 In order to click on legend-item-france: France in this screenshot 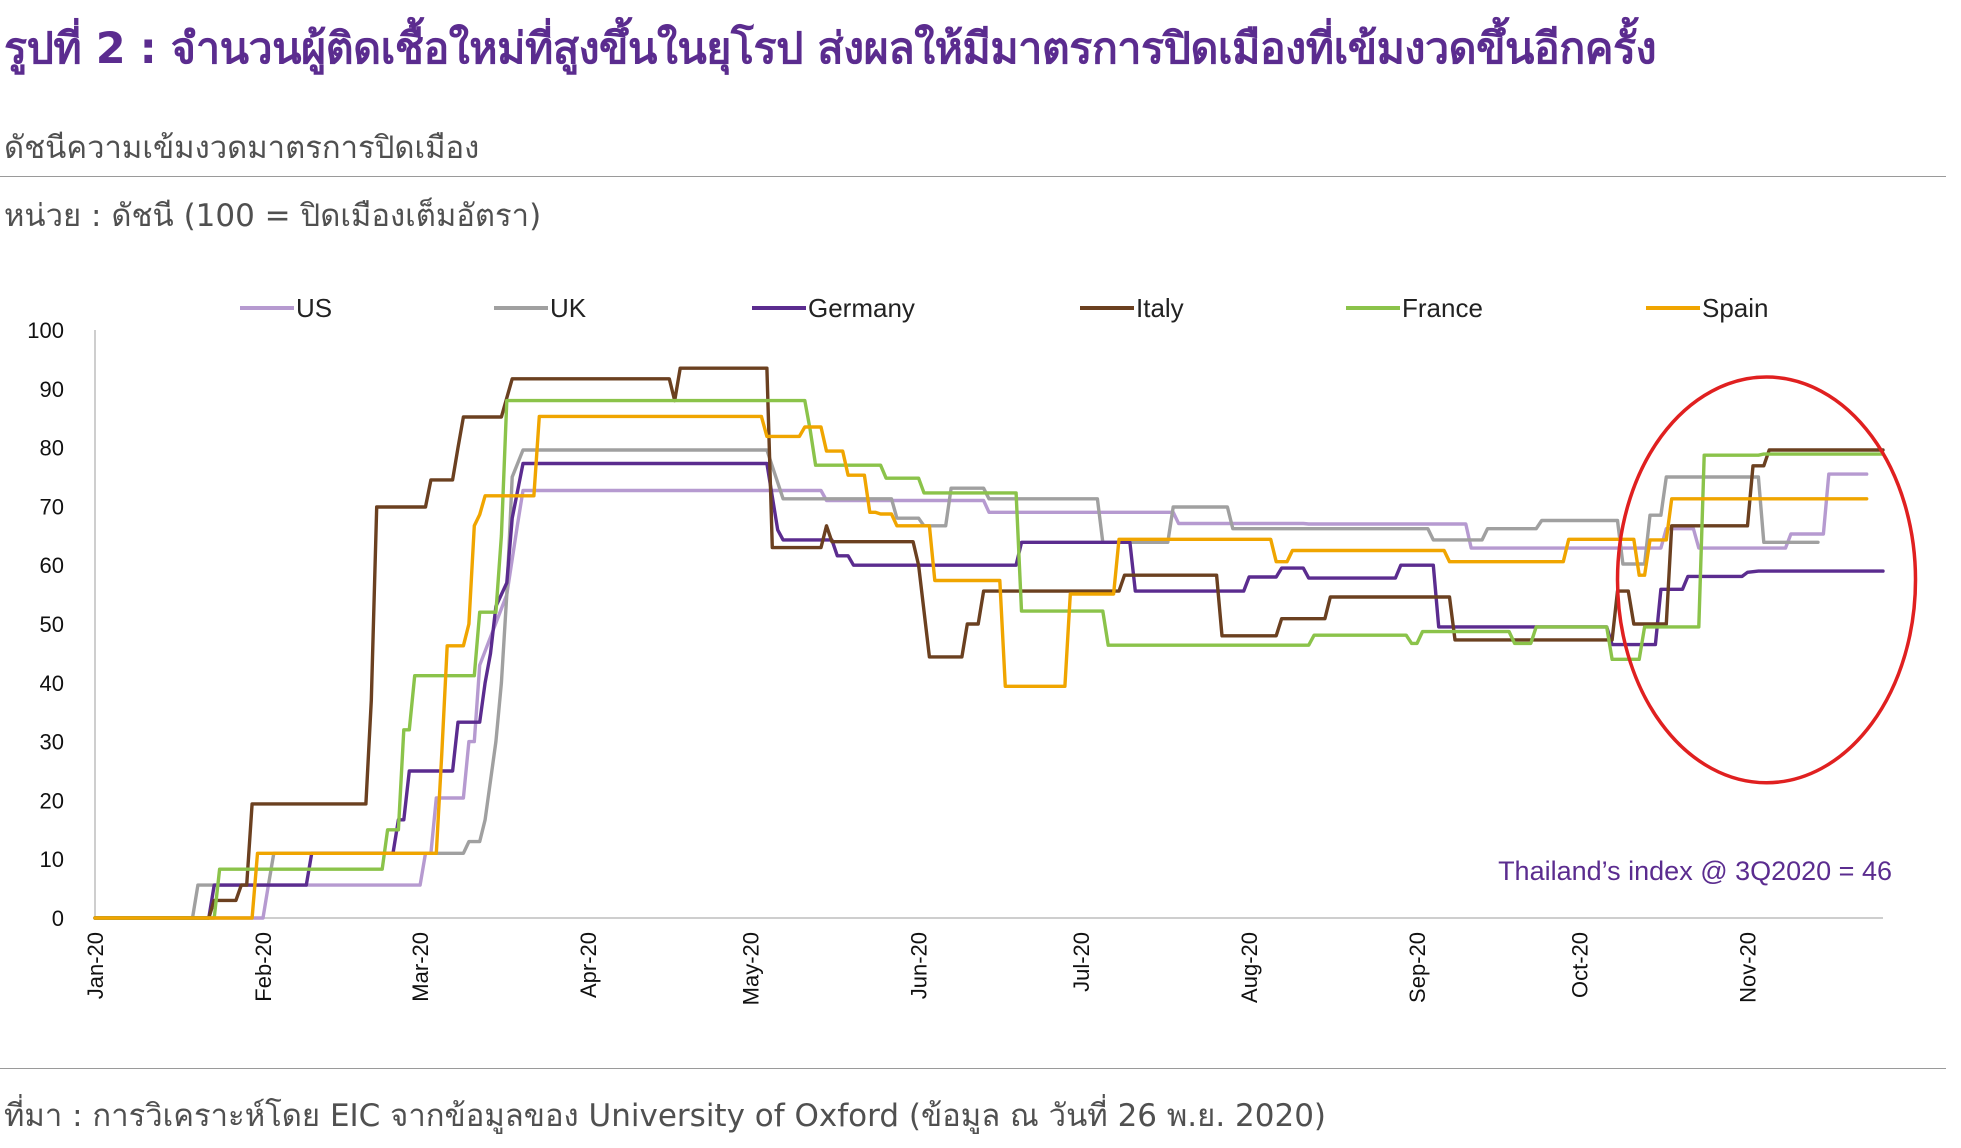, I will do `click(1414, 308)`.